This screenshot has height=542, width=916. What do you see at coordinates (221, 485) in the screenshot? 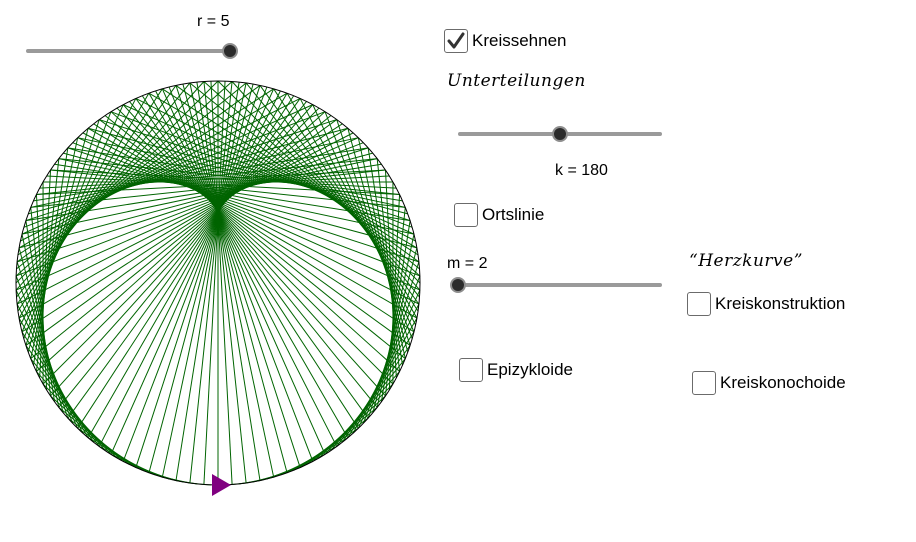
I see `point-marker-icon` at bounding box center [221, 485].